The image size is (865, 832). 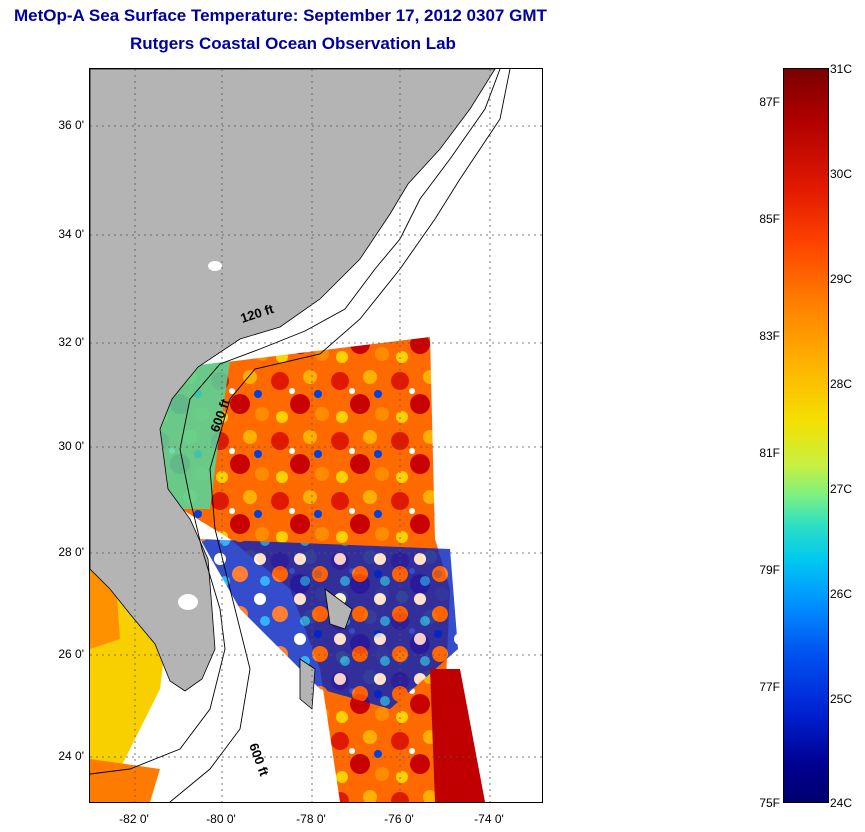 What do you see at coordinates (71, 342) in the screenshot?
I see `lat-label: 32 0'` at bounding box center [71, 342].